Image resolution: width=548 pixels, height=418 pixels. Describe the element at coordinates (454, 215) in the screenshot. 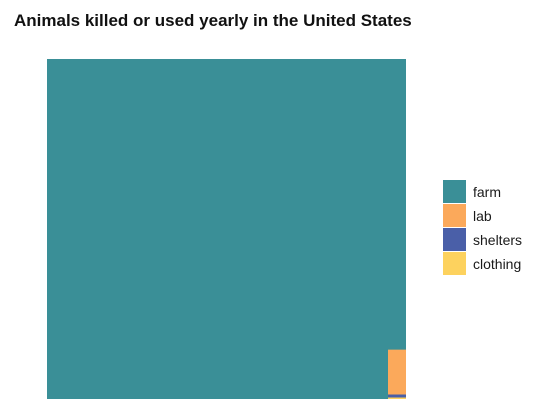

I see `legend-swatch-lab` at that location.